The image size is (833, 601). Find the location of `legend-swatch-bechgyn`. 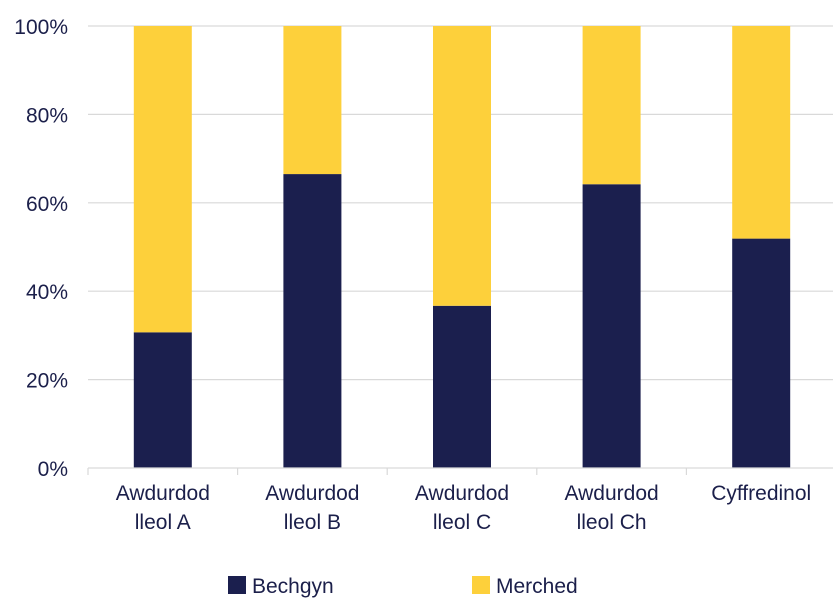

legend-swatch-bechgyn is located at coordinates (237, 585).